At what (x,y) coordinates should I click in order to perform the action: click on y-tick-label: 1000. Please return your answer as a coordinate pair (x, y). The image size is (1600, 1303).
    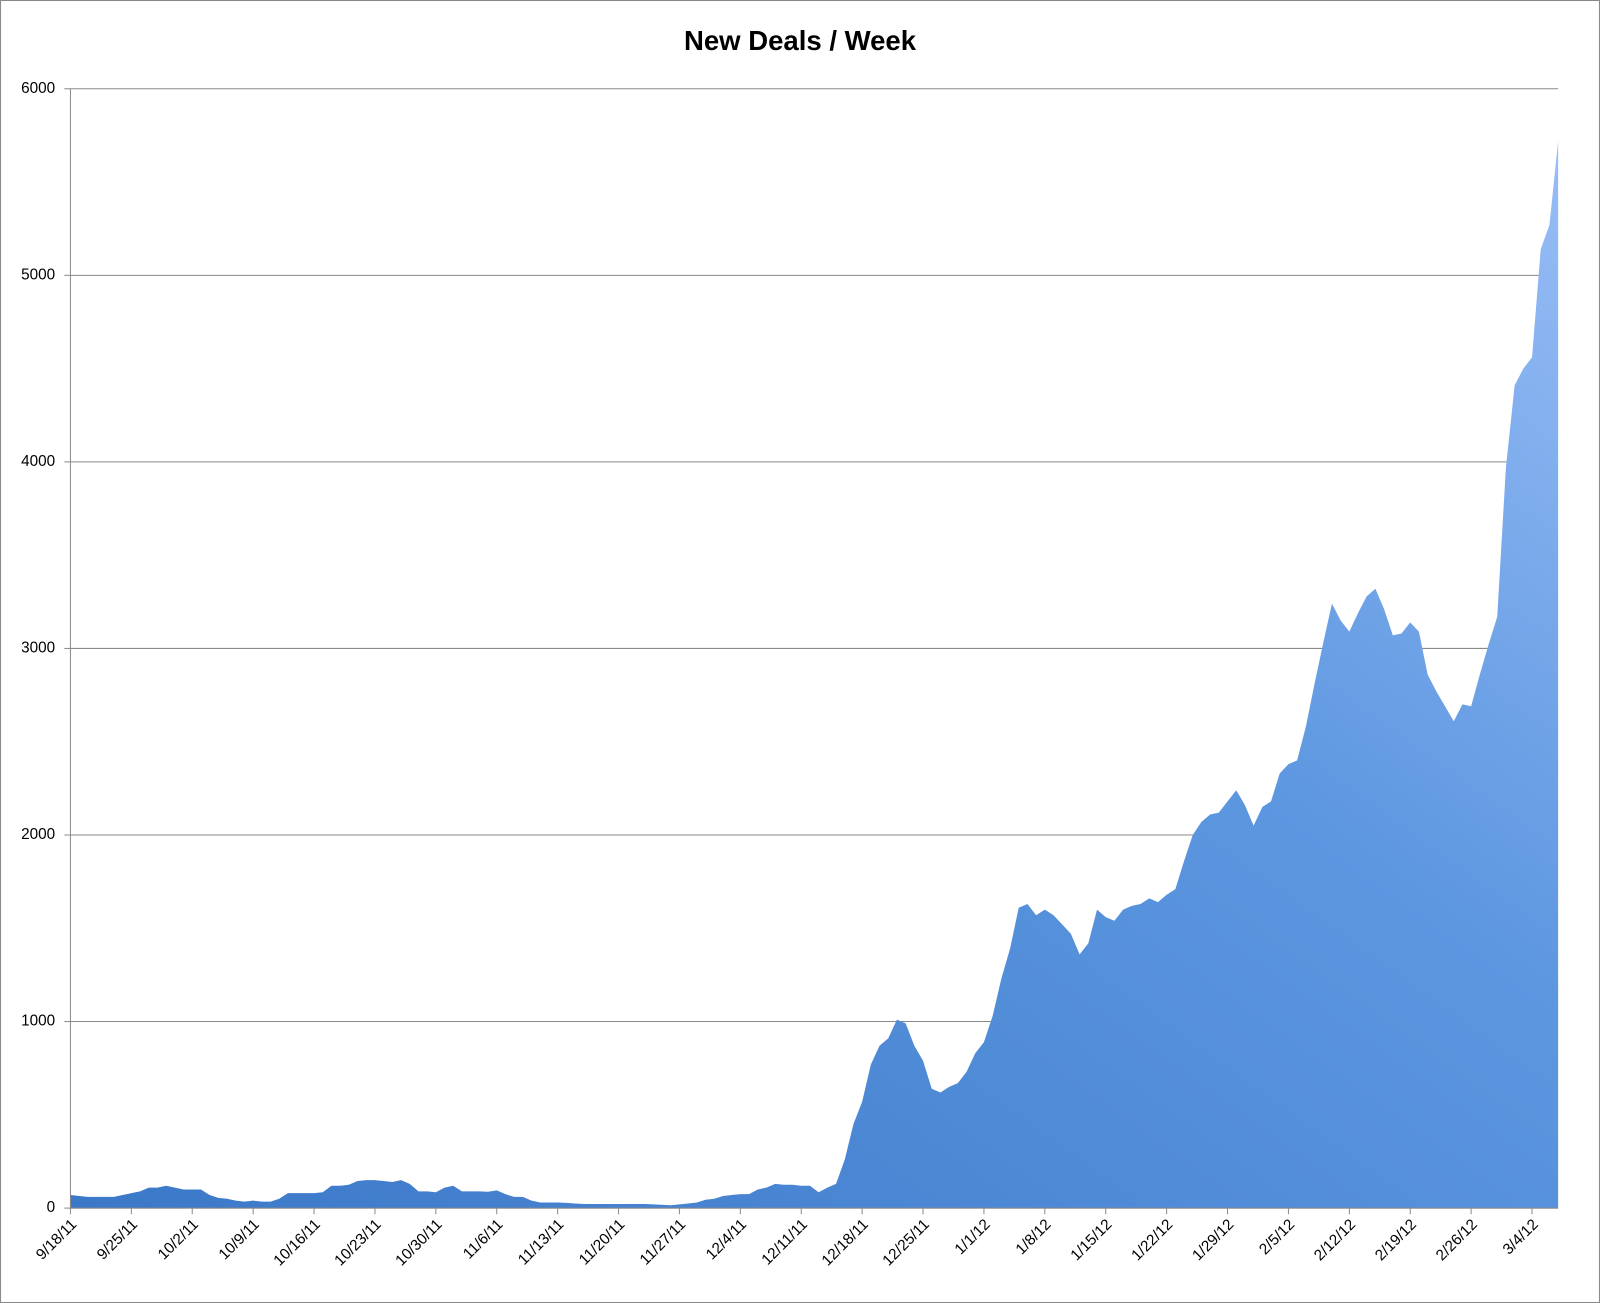
    Looking at the image, I should click on (38, 1021).